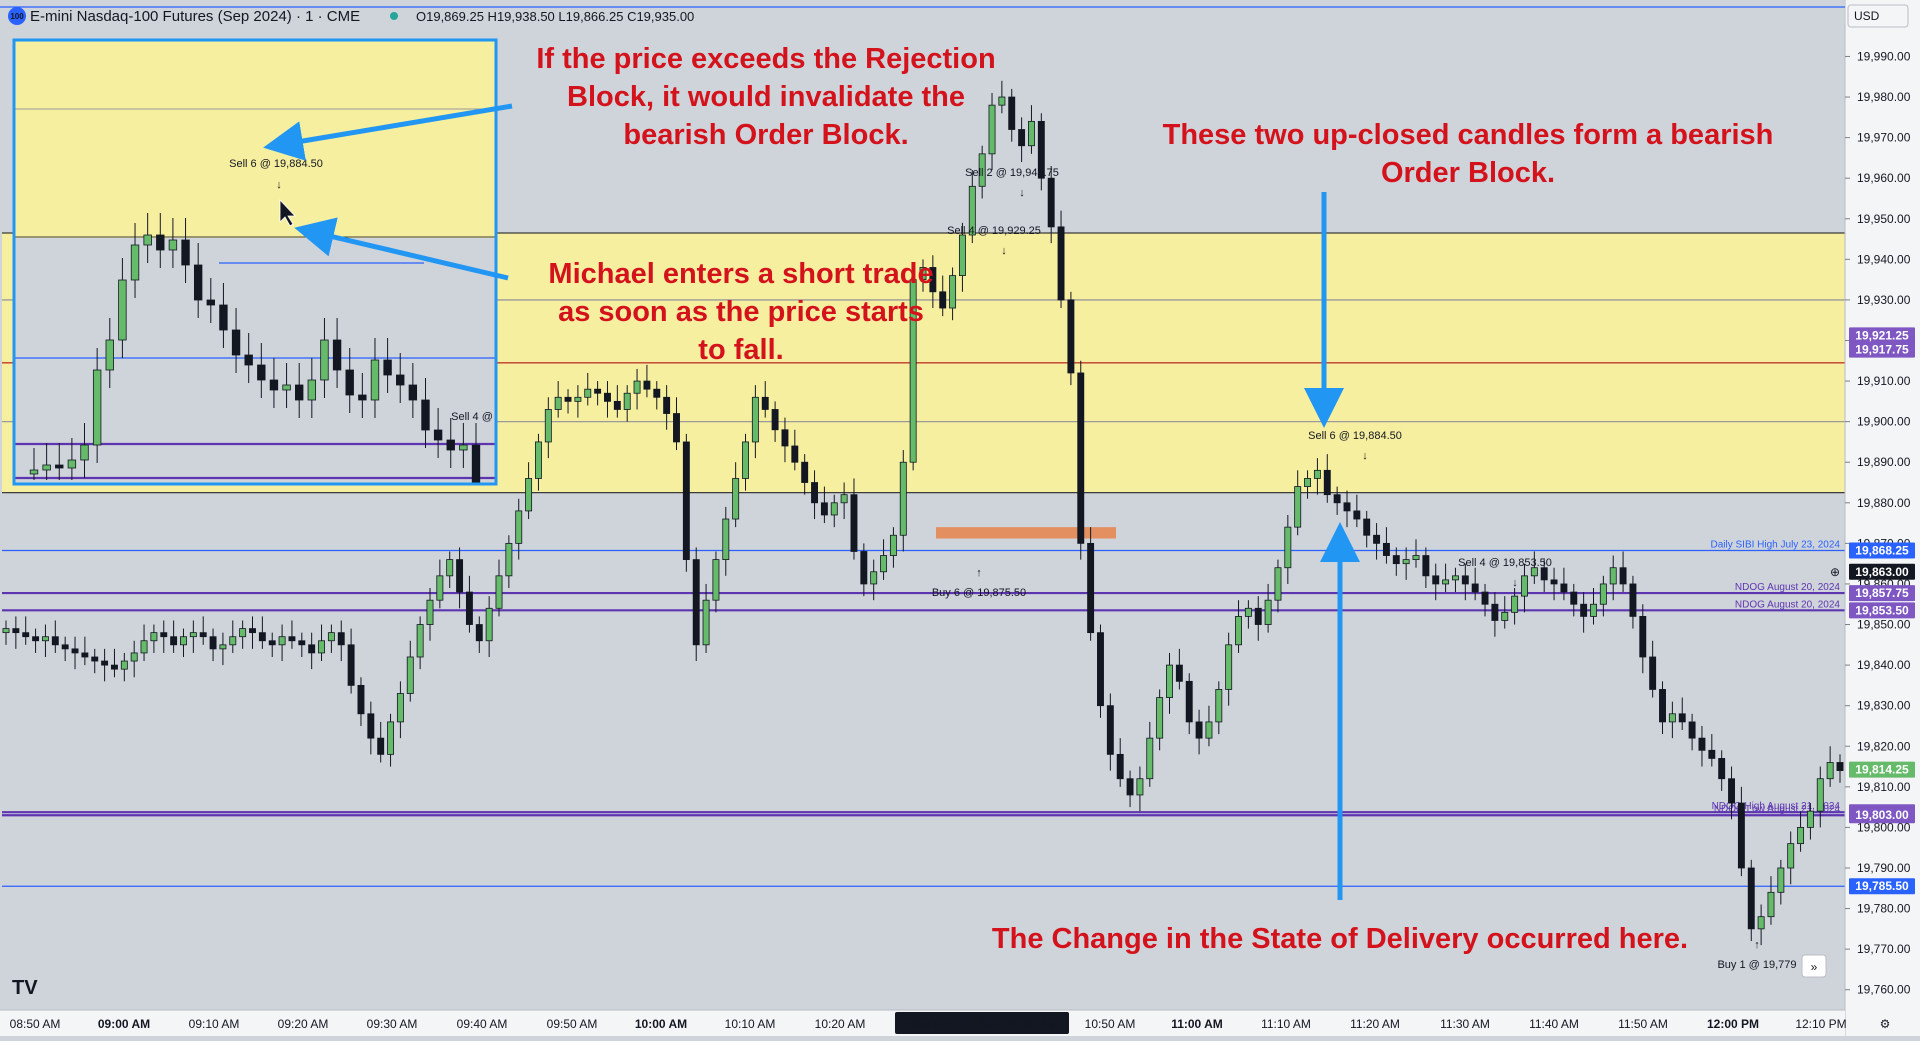 This screenshot has width=1920, height=1041. Describe the element at coordinates (1882, 815) in the screenshot. I see `price-tag-label: 19,803.00` at that location.